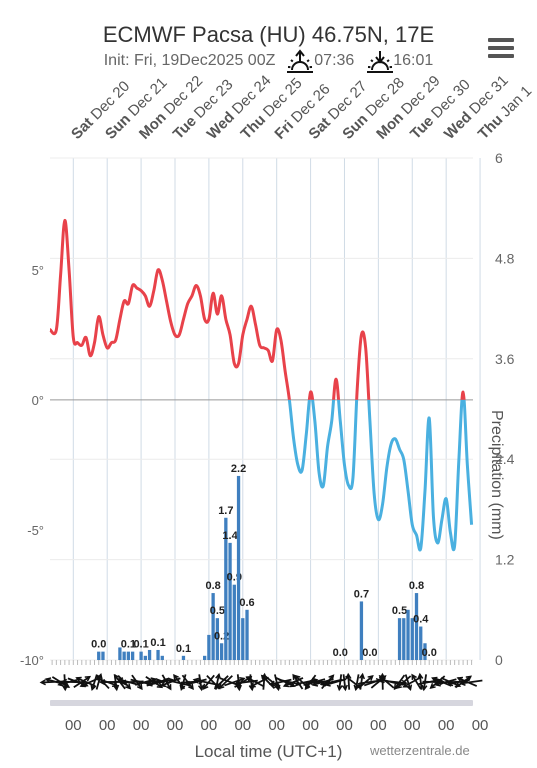 Image resolution: width=537 pixels, height=768 pixels. Describe the element at coordinates (505, 359) in the screenshot. I see `y-axis-right-tick: 3.6` at that location.